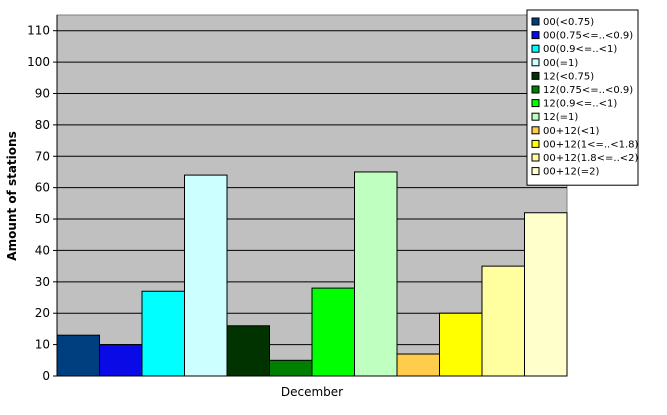 The image size is (667, 415). Describe the element at coordinates (580, 49) in the screenshot. I see `legend-label: 00(0.9<=..<1)` at that location.